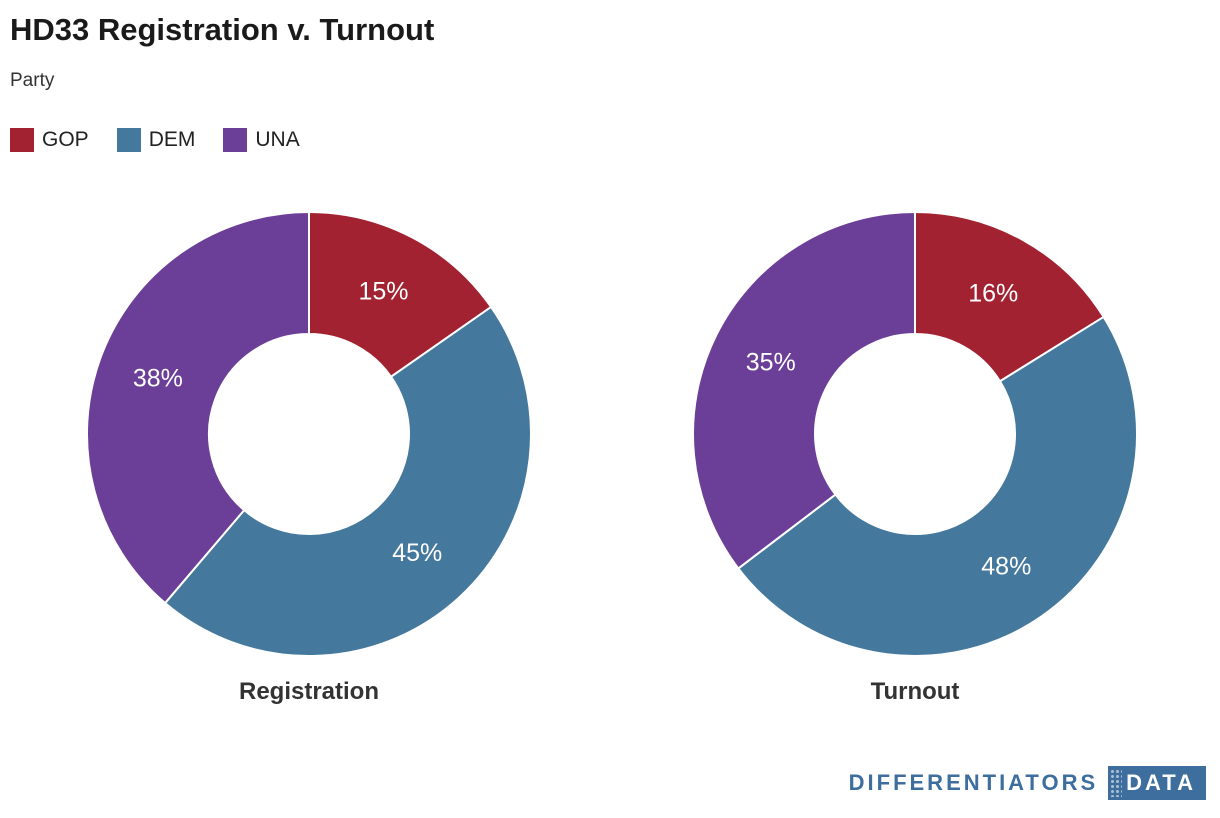 The image size is (1220, 818). What do you see at coordinates (277, 139) in the screenshot?
I see `legend-label-una: UNA` at bounding box center [277, 139].